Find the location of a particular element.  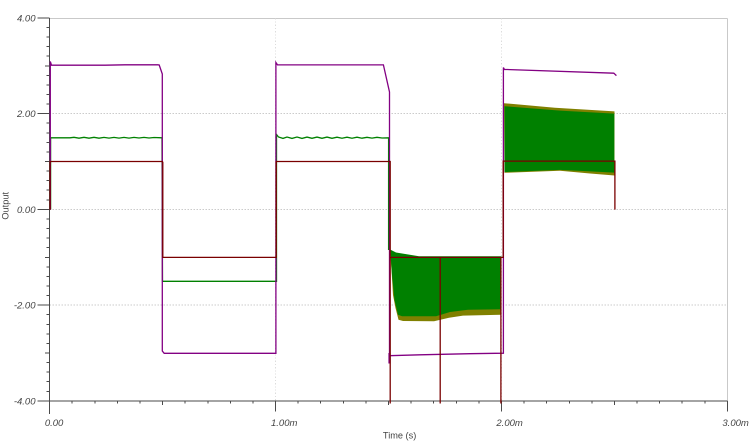

svg-text: -2.00 is located at coordinates (25, 306).